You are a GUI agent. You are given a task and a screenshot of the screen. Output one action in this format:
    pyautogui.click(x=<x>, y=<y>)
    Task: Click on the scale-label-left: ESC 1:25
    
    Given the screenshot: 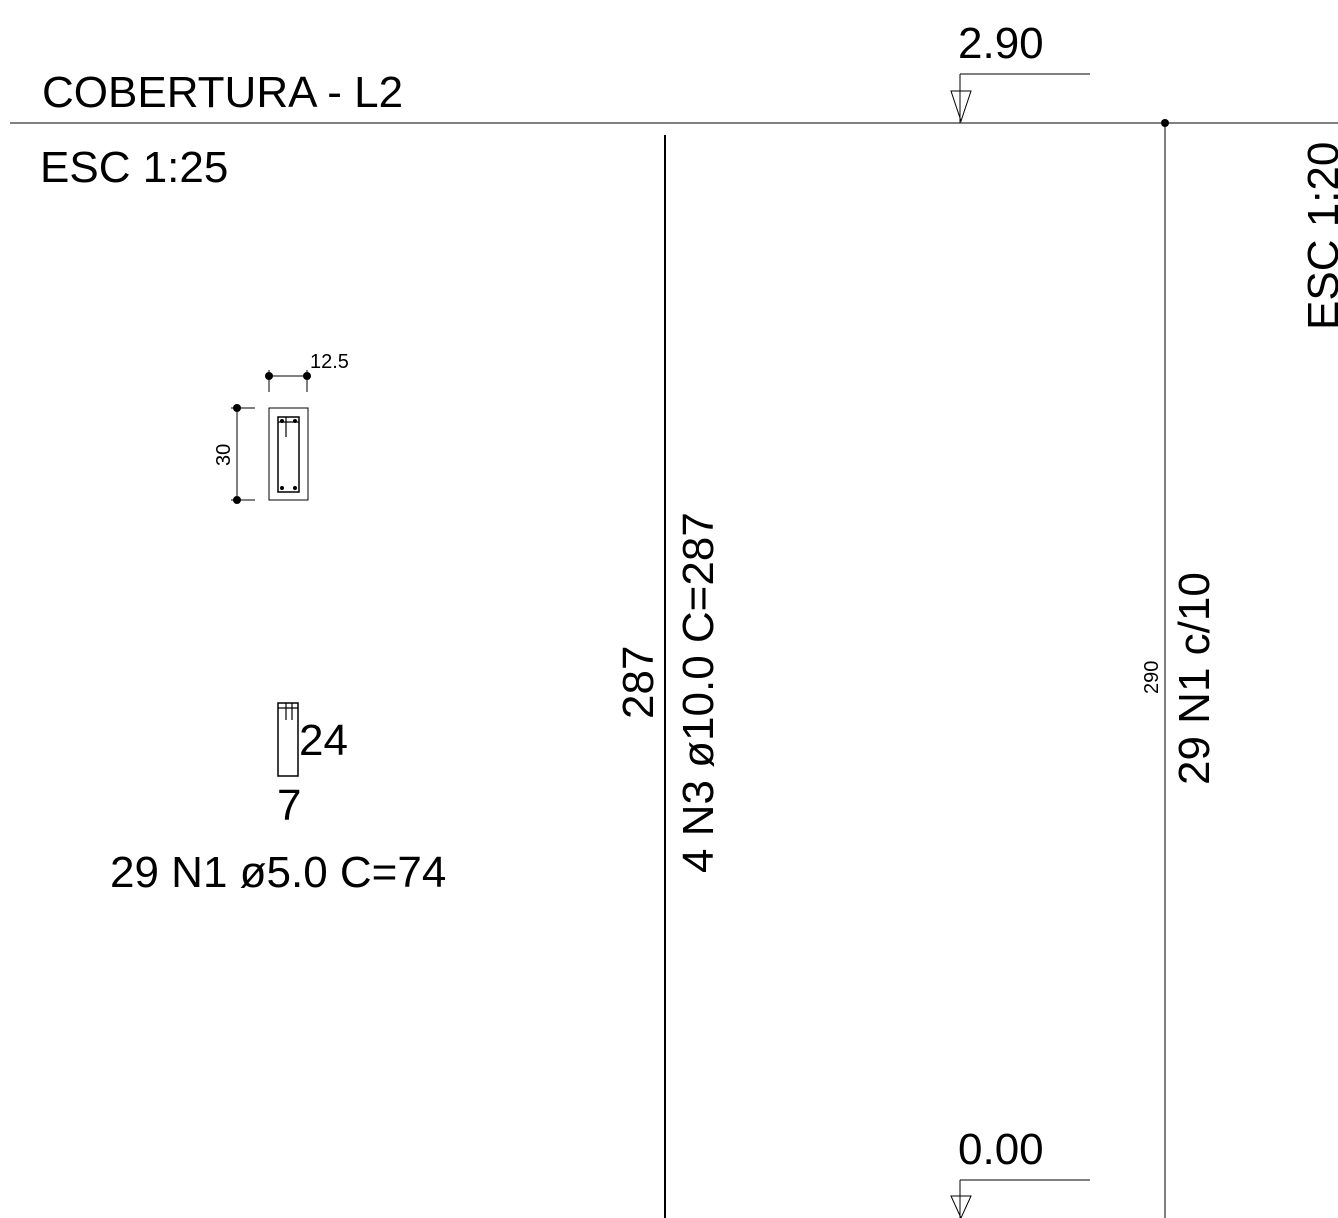 What is the action you would take?
    pyautogui.click(x=134, y=167)
    